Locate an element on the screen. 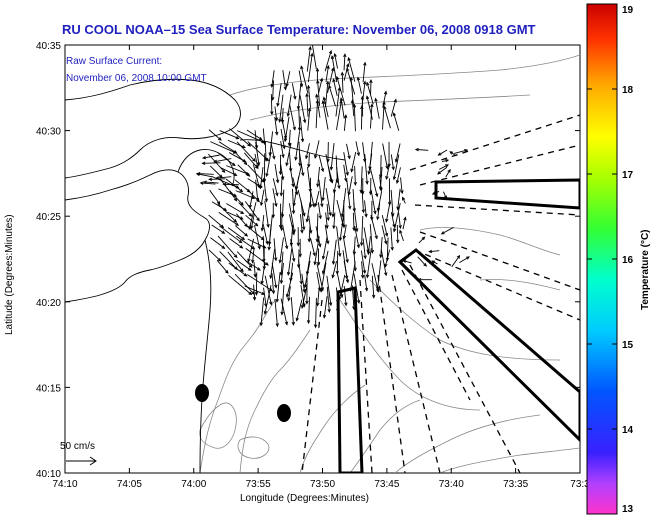 The height and width of the screenshot is (519, 651). y-axis-label: Latitude (Degrees:Minutes) is located at coordinates (9, 274).